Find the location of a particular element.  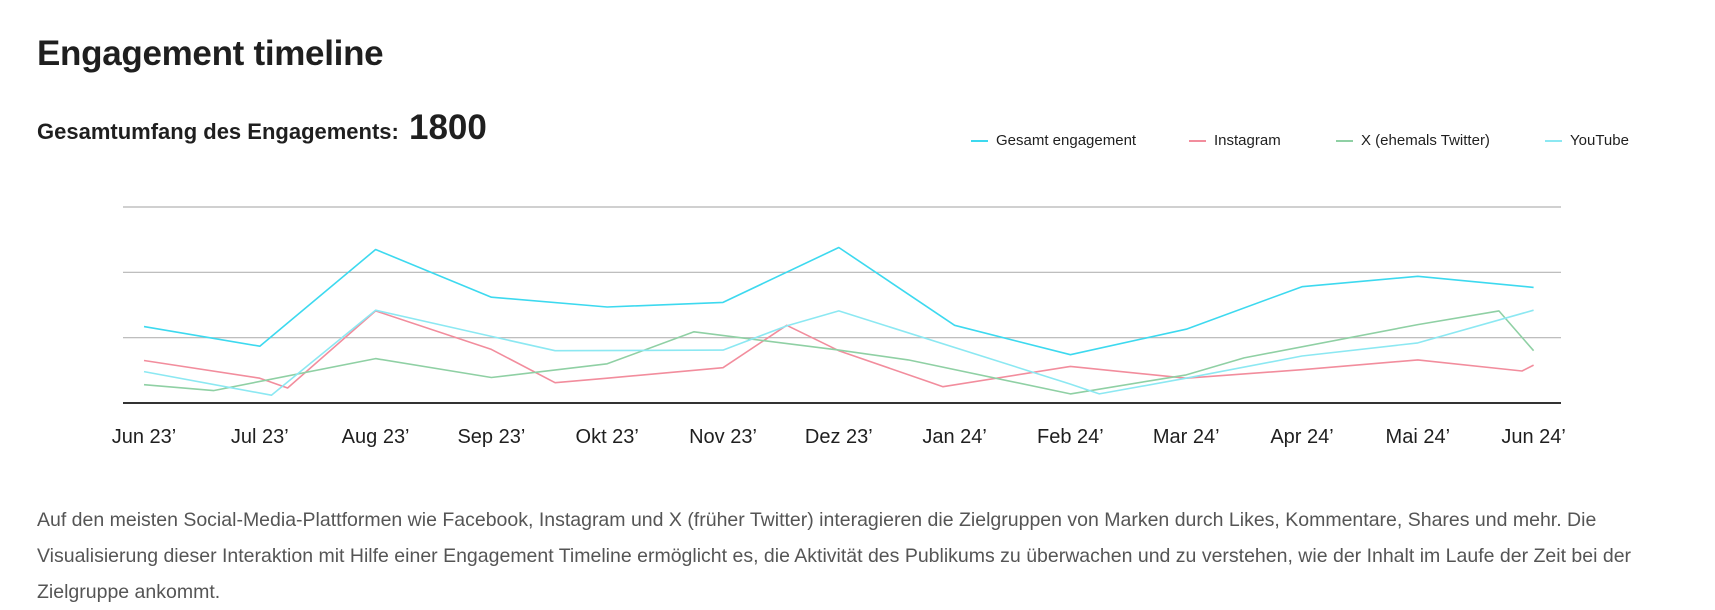

x-tick-label: Feb 24’ is located at coordinates (1070, 437).